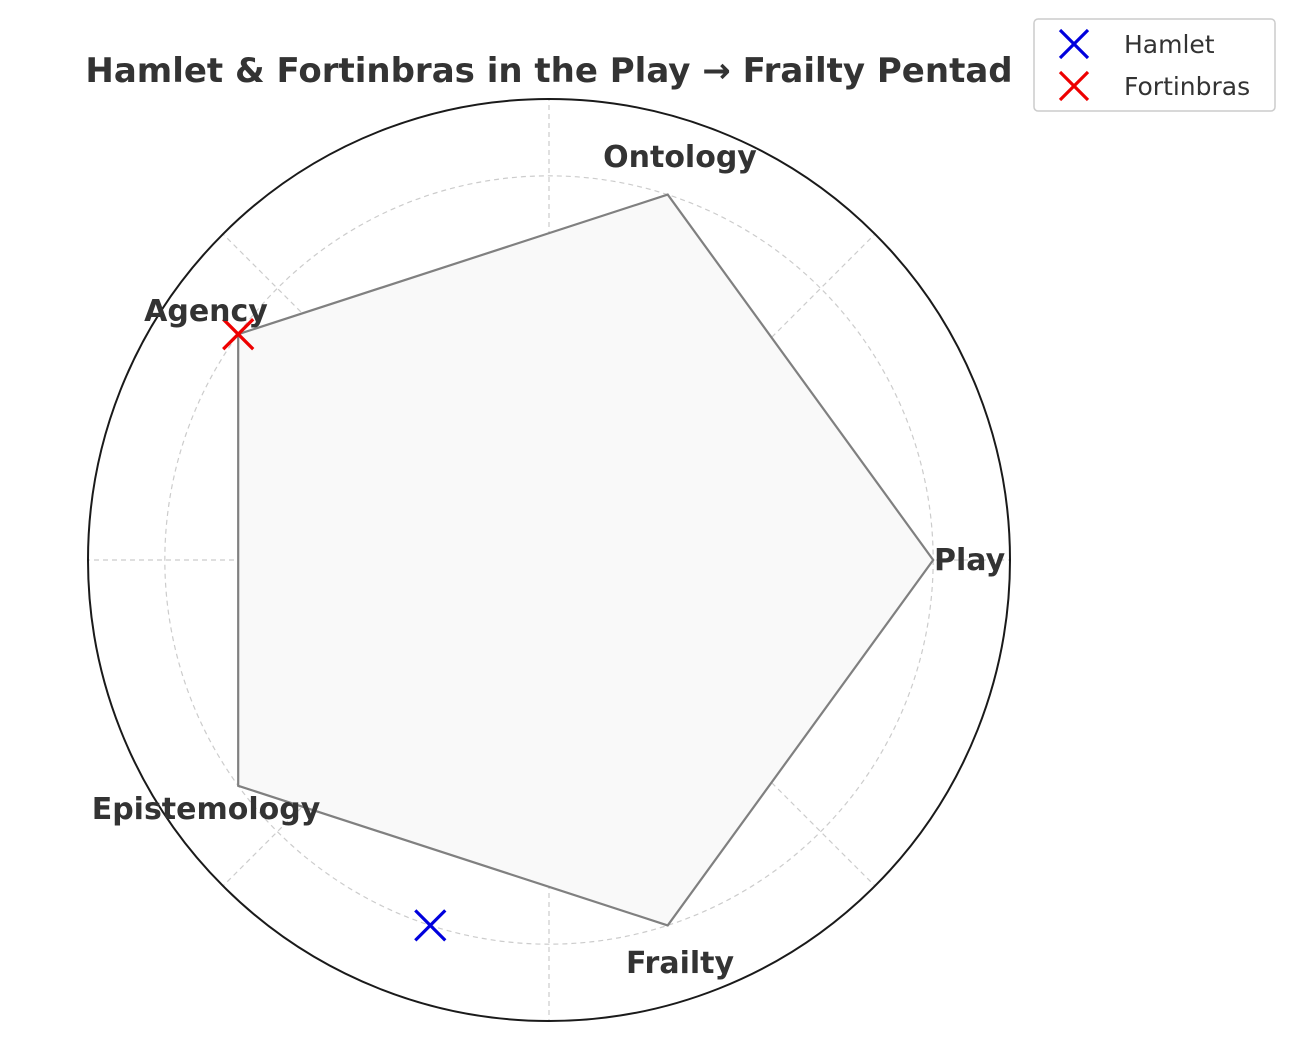 This screenshot has width=1294, height=1042. What do you see at coordinates (680, 963) in the screenshot?
I see `axis-label-frailty: Frailty` at bounding box center [680, 963].